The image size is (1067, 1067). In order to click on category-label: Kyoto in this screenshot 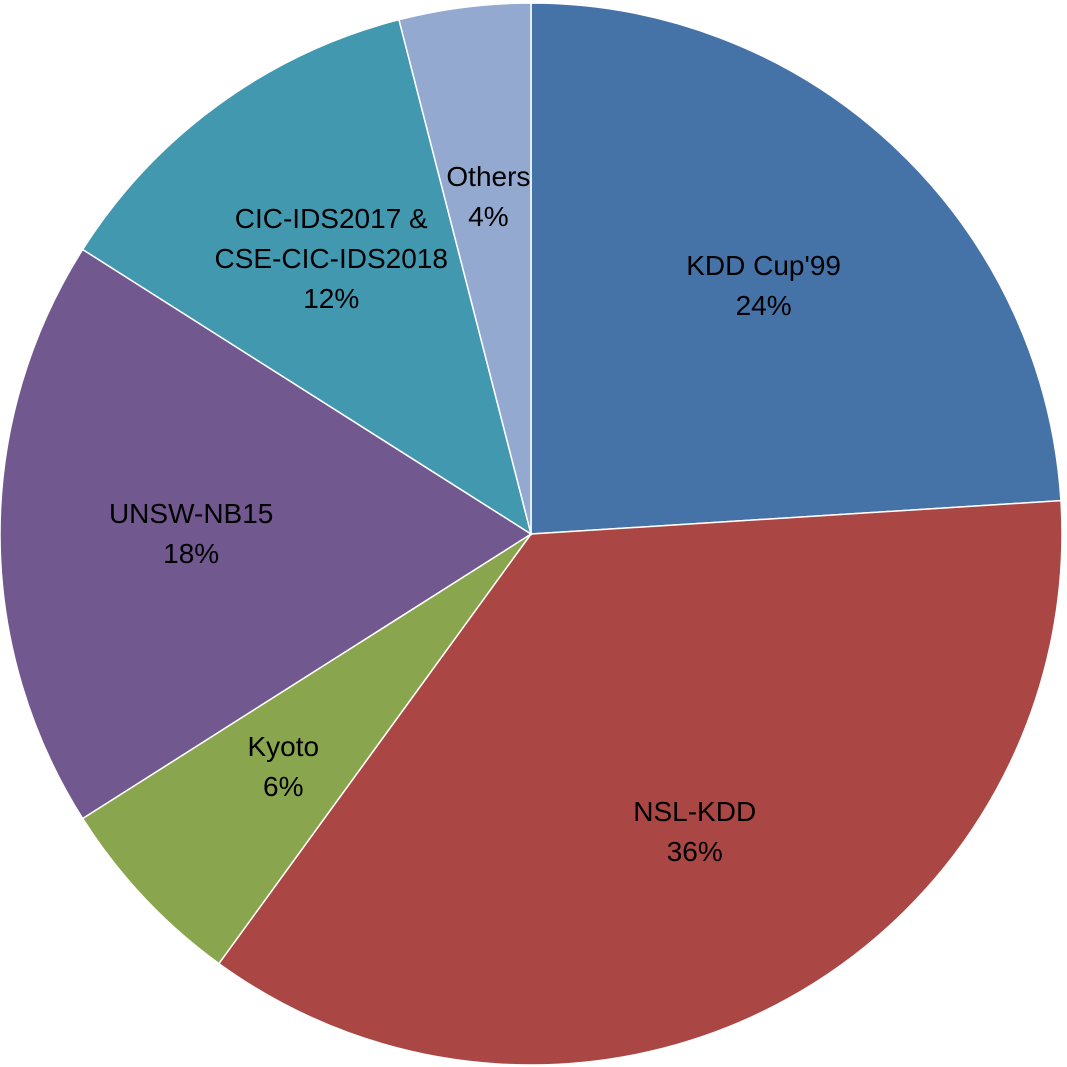, I will do `click(283, 746)`.